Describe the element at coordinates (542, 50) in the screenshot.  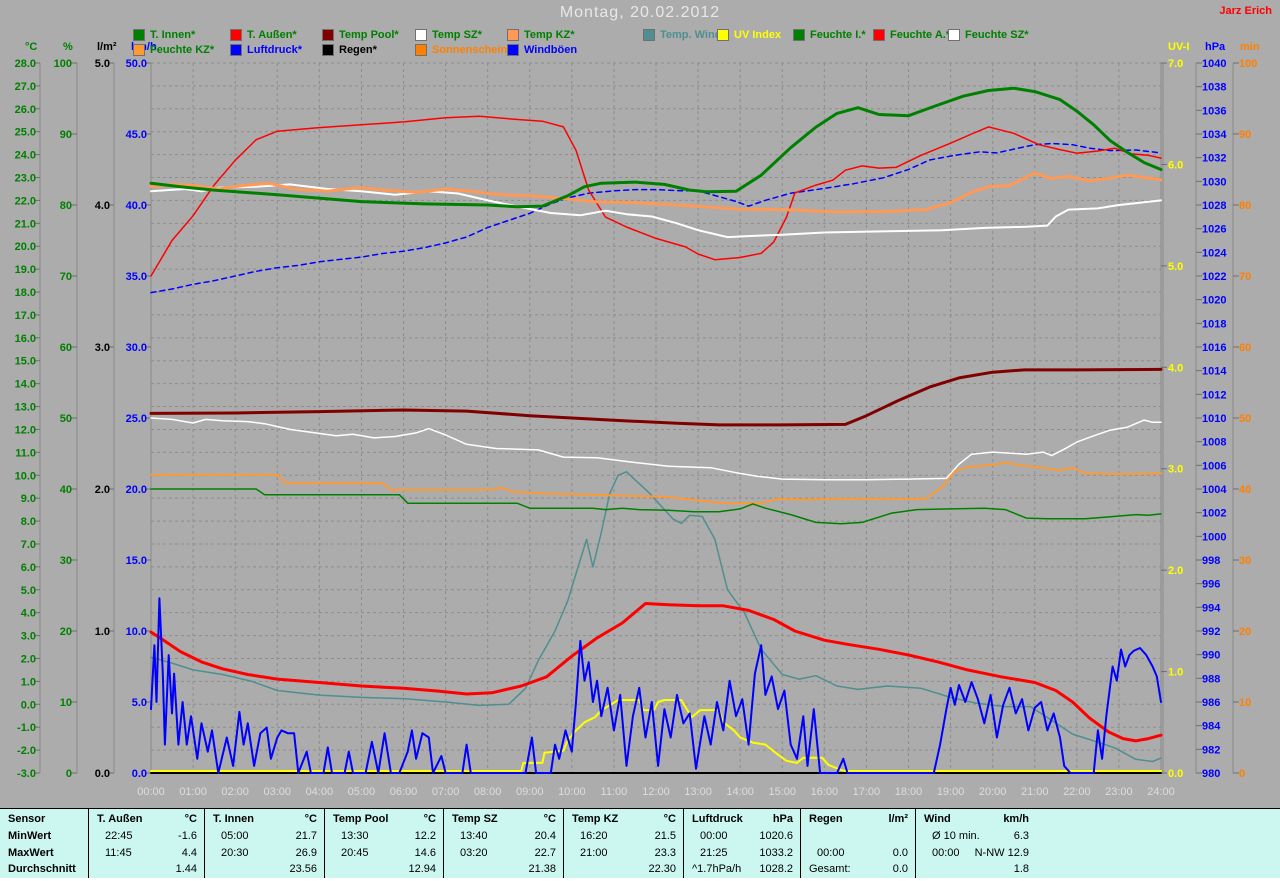
I see `legend-item-windb-en: Windböen` at that location.